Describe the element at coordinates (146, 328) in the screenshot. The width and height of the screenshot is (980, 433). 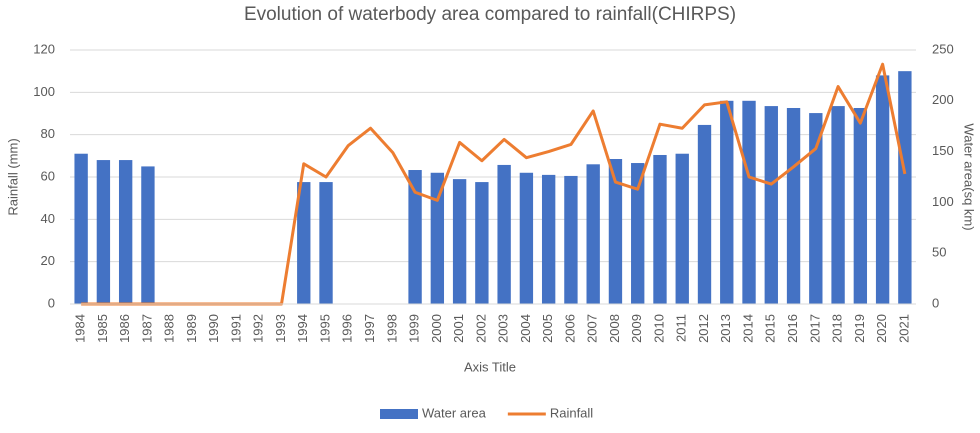
I see `x-tick-label: 1987` at that location.